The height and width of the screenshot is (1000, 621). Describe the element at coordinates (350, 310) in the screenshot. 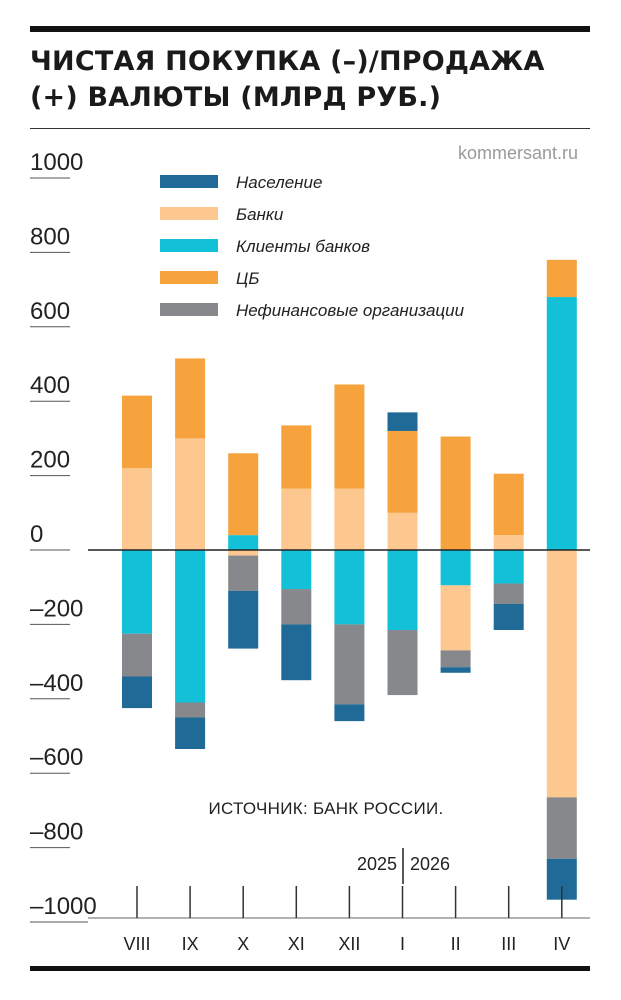

I see `legend-label: Нефинансовые организации` at that location.